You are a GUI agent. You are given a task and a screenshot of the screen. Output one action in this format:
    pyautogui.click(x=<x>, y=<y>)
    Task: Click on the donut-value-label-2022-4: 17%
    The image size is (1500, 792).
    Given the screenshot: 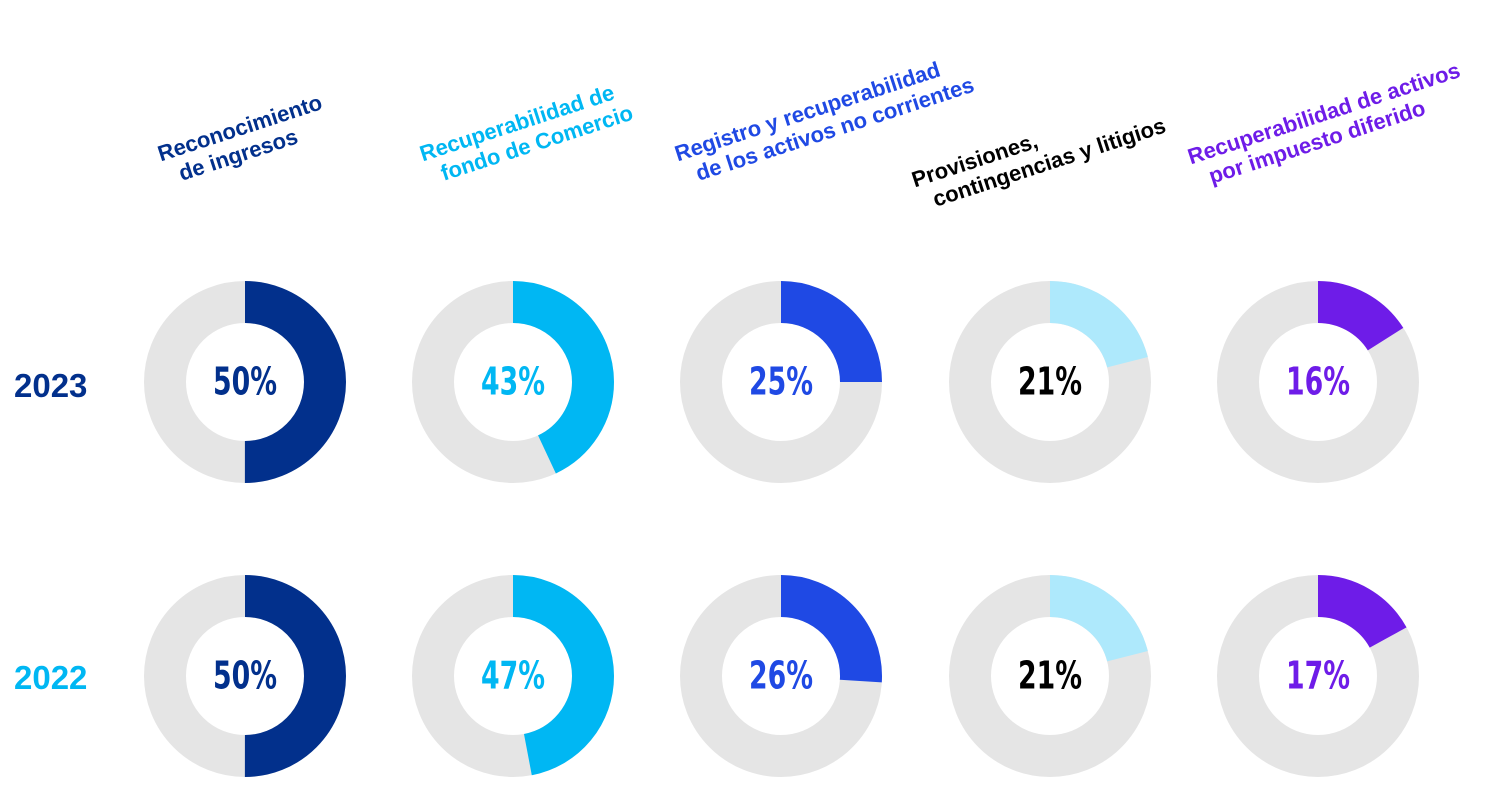 What is the action you would take?
    pyautogui.click(x=1318, y=676)
    